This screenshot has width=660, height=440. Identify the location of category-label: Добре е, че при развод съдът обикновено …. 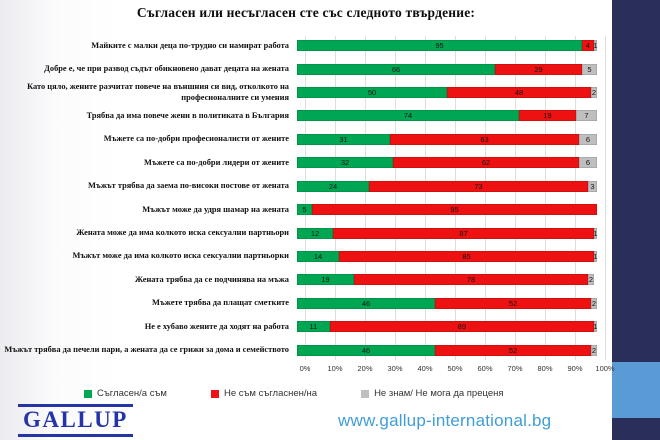
(166, 69).